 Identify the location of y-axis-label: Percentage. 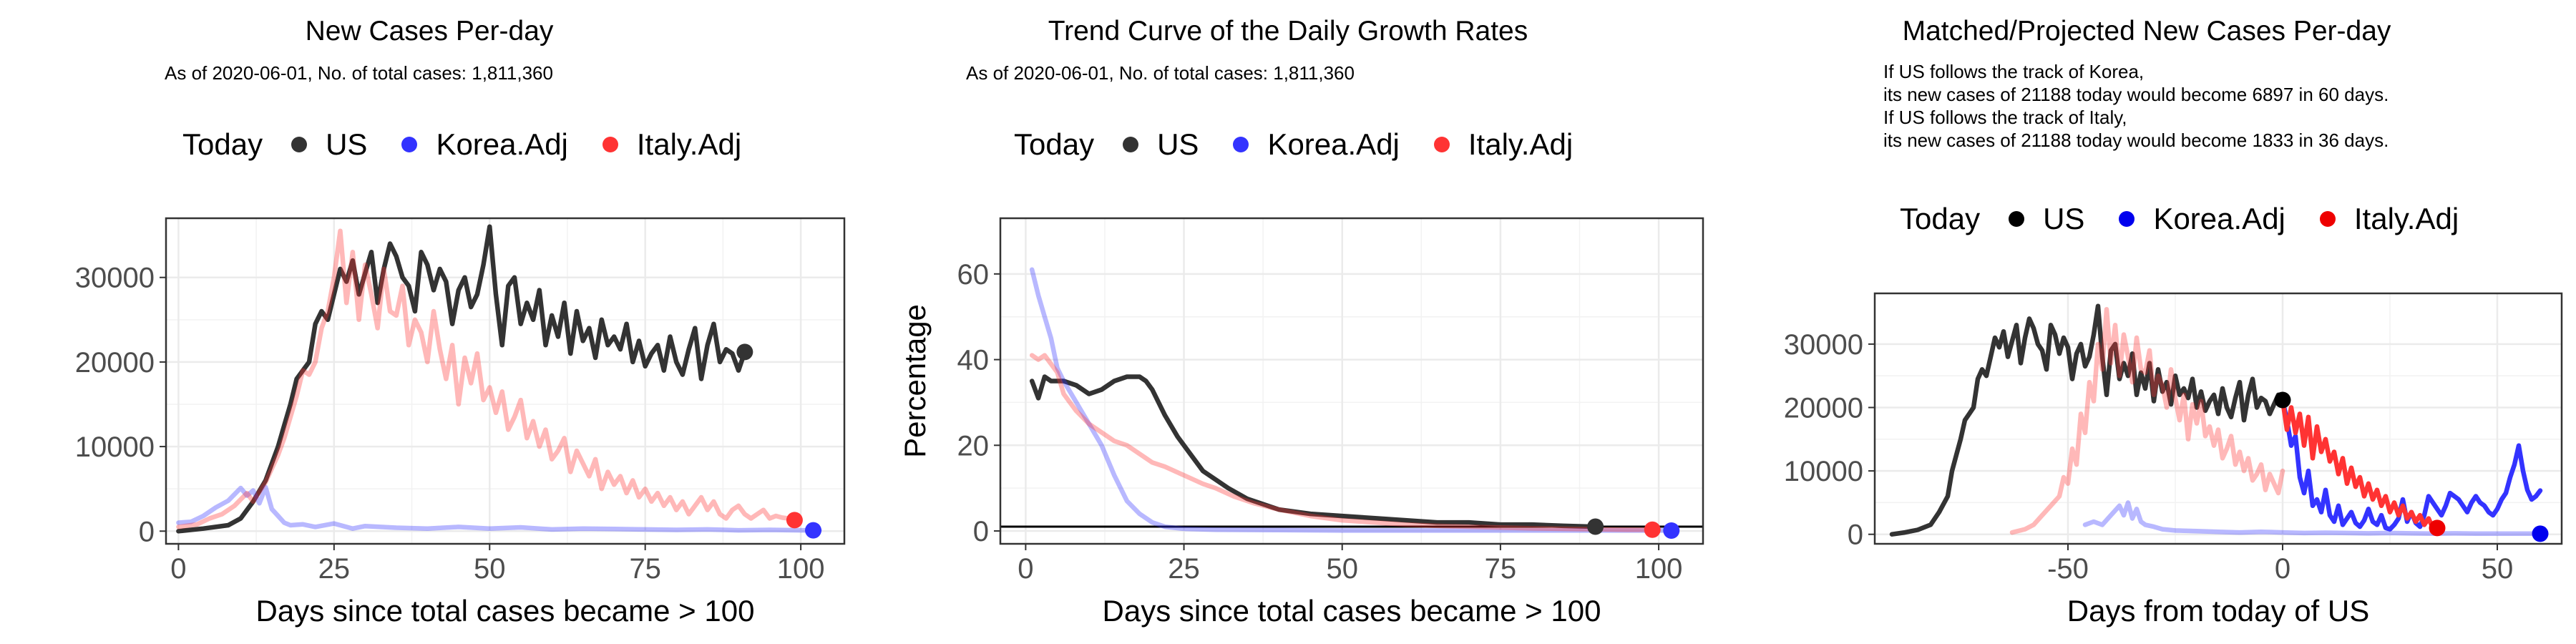
(915, 381).